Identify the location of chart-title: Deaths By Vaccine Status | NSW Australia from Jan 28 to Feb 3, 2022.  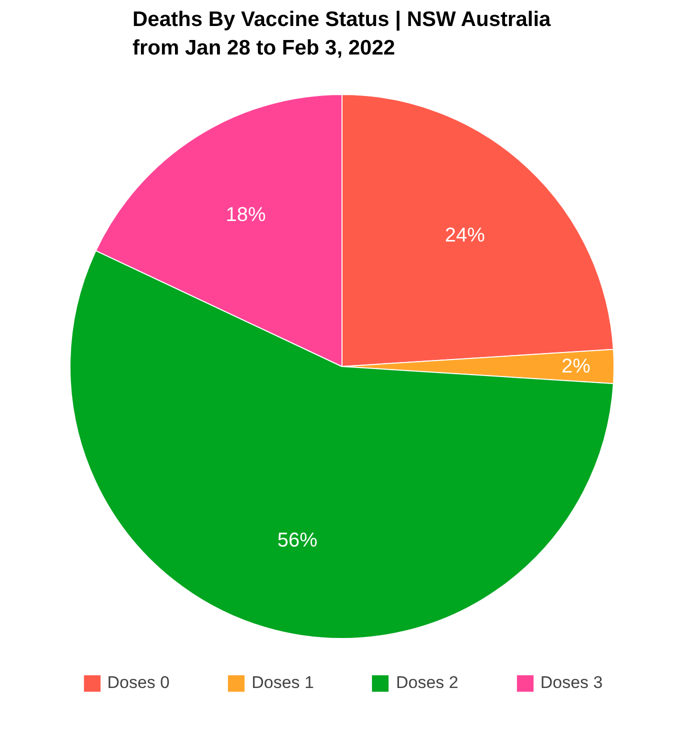
(342, 34).